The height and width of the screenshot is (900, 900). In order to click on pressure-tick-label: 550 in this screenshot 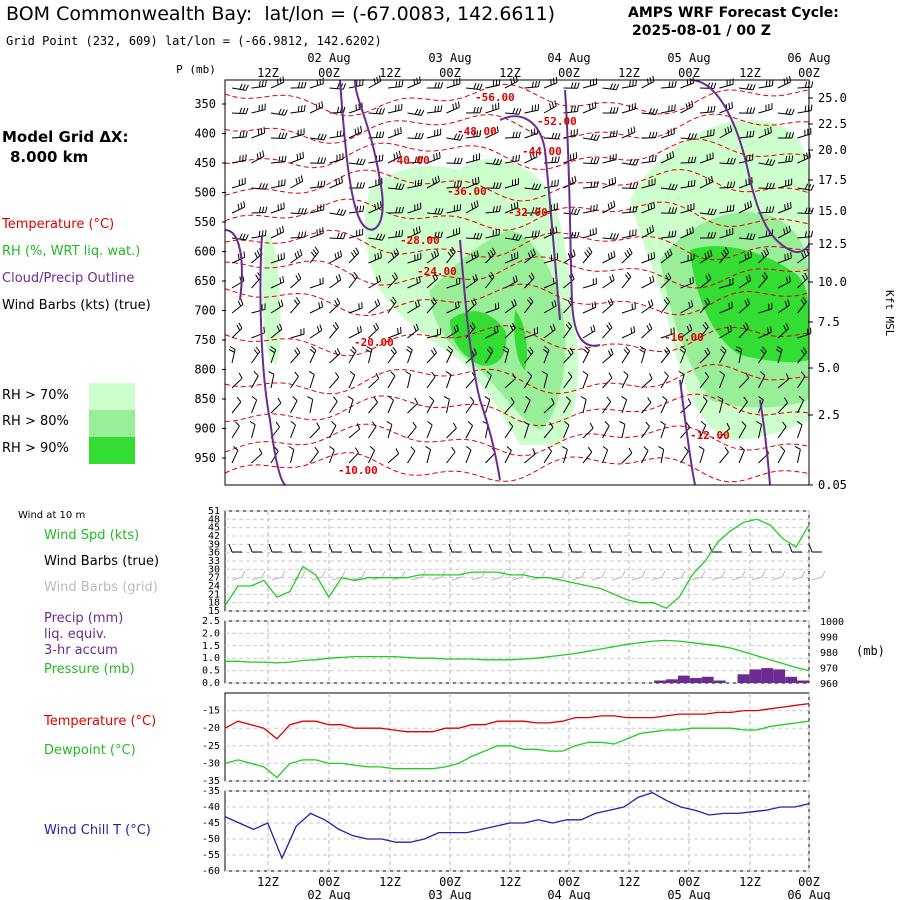, I will do `click(205, 222)`.